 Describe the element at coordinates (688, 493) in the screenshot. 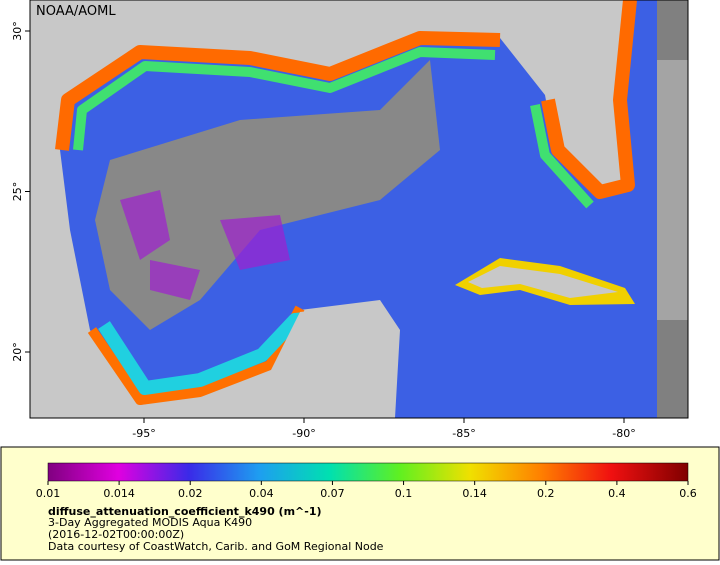

I see `colorbar-label: 0.6` at that location.